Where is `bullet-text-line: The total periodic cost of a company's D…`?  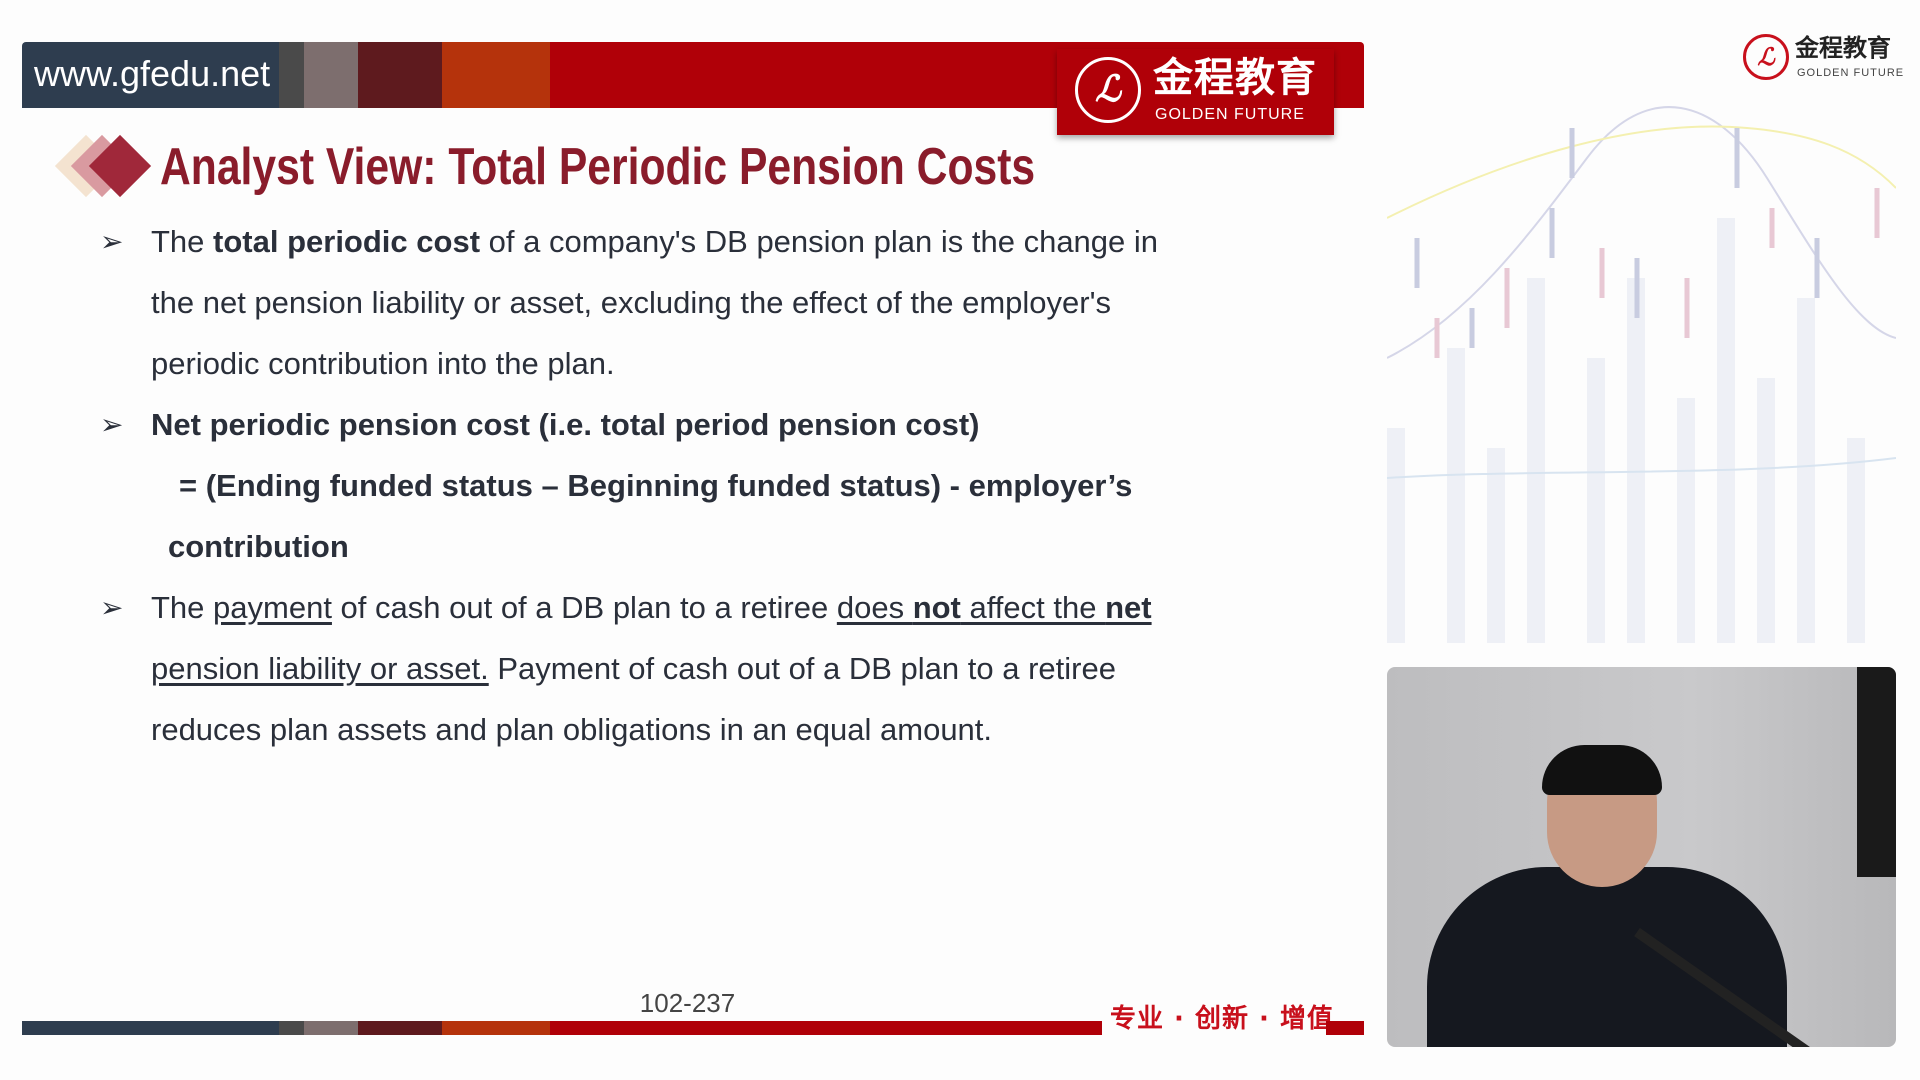 bullet-text-line: The total periodic cost of a company's D… is located at coordinates (654, 242).